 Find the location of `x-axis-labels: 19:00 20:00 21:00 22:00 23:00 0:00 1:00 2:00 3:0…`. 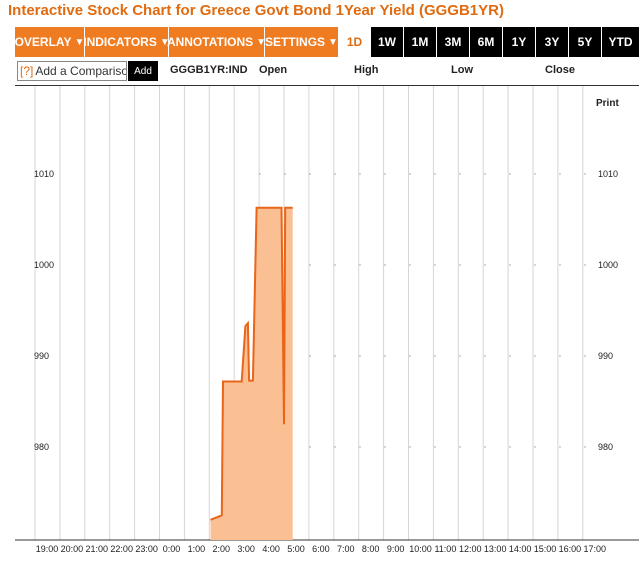

x-axis-labels: 19:00 20:00 21:00 22:00 23:00 0:00 1:00 2:00 3:0… is located at coordinates (321, 549).